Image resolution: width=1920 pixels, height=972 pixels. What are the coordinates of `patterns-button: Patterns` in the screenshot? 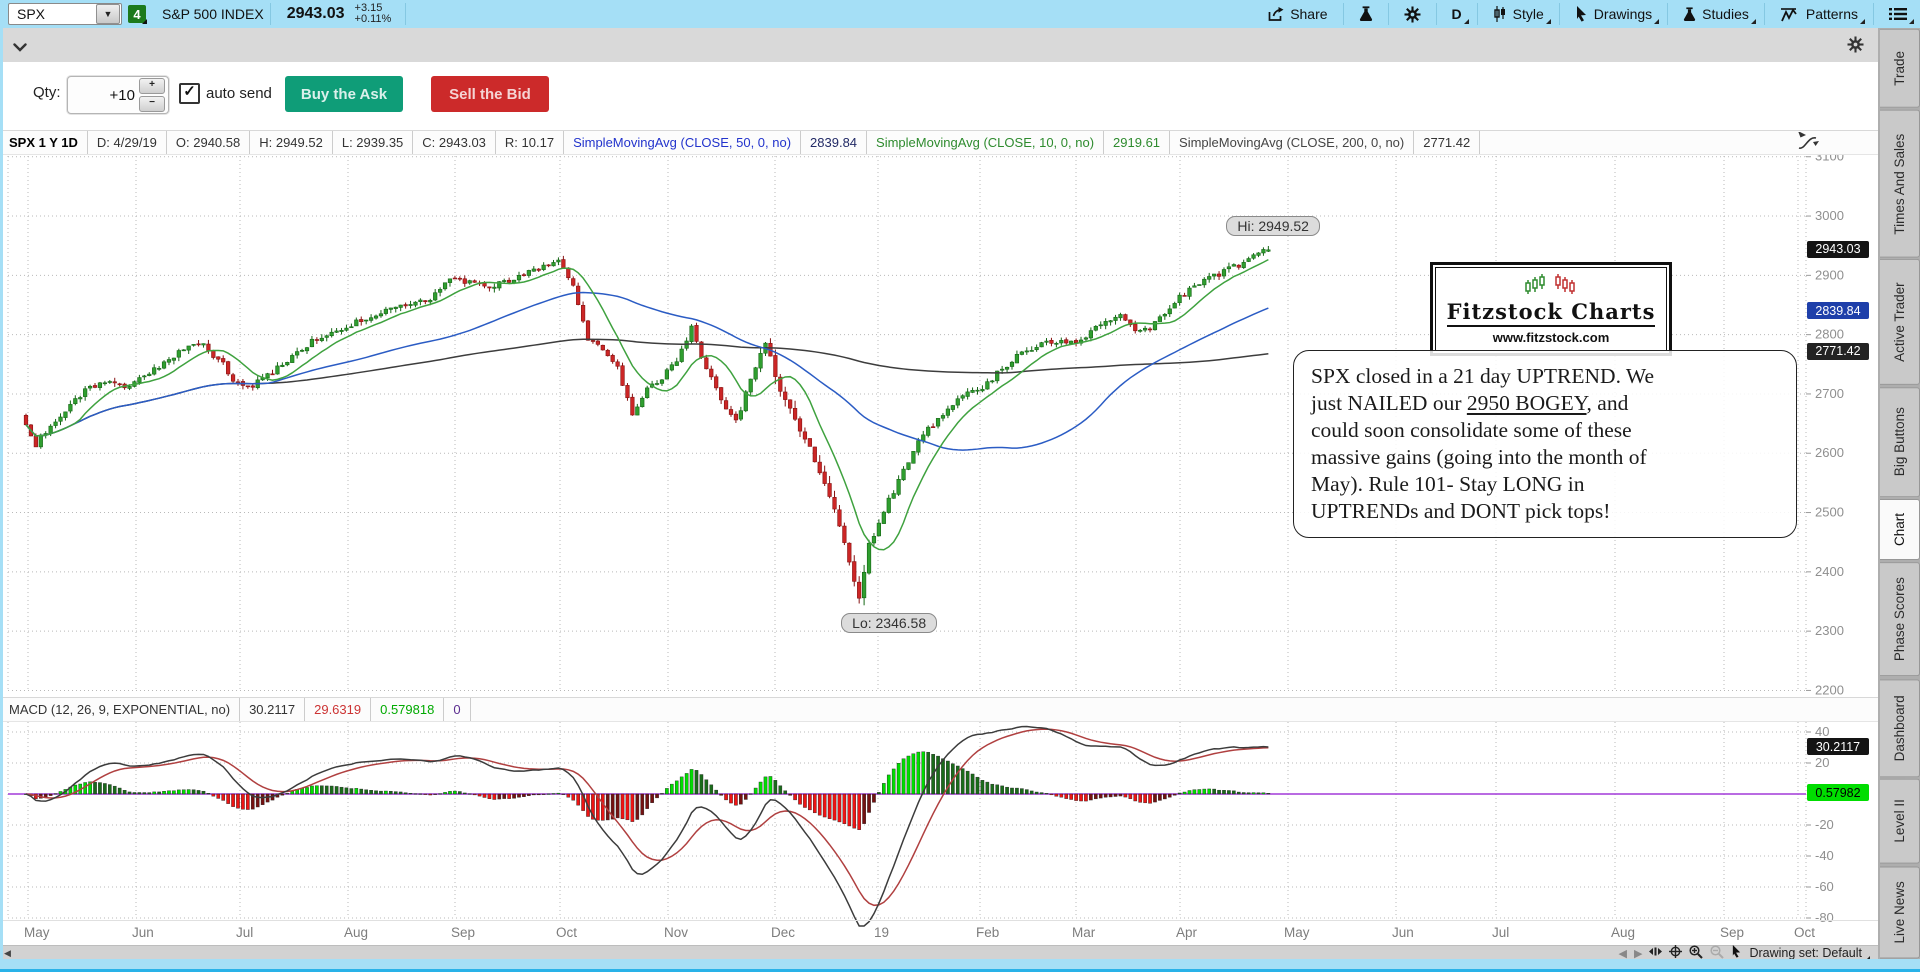 It's located at (1819, 14).